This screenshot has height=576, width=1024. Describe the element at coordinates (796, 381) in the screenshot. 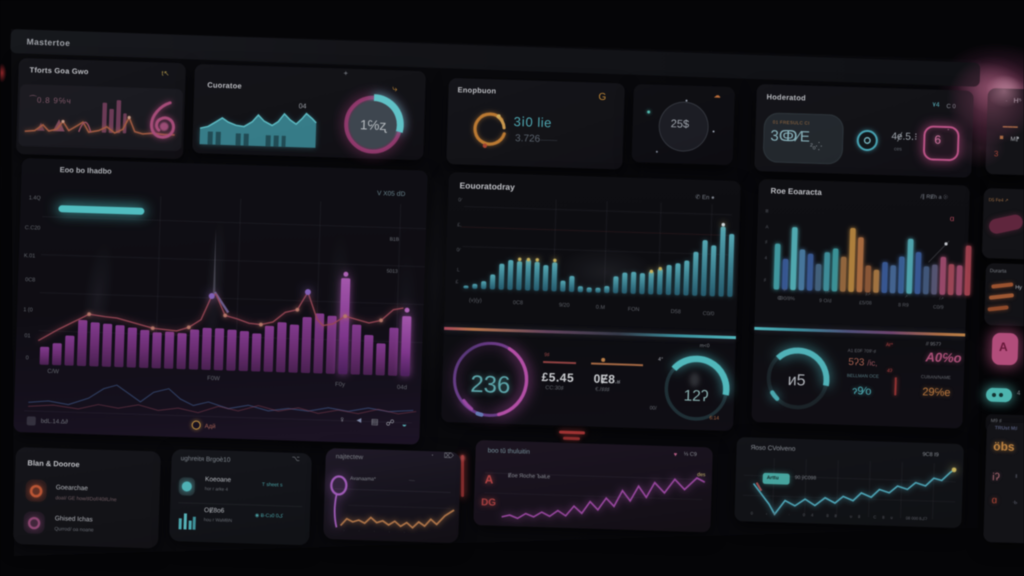

I see `svg-text: и5` at that location.